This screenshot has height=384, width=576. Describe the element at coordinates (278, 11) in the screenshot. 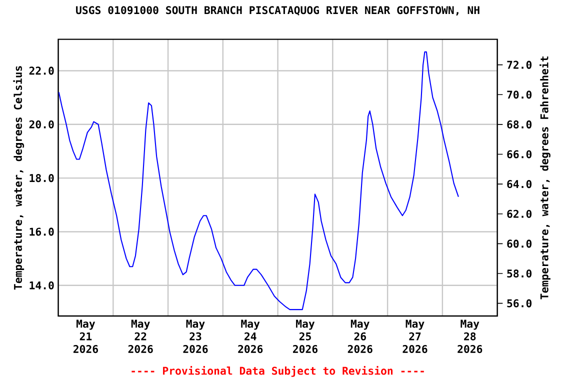

I see `chart-title: USGS 01091000 SOUTH BRANCH PISCATAQUOG RIVER NEAR GOFFSTOWN, NH` at that location.